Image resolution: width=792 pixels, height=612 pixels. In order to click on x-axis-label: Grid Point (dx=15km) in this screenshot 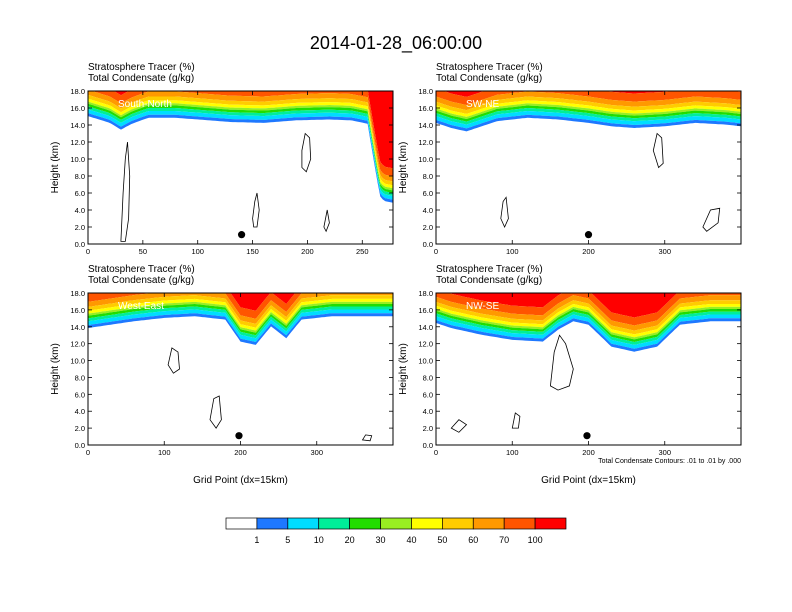, I will do `click(240, 480)`.